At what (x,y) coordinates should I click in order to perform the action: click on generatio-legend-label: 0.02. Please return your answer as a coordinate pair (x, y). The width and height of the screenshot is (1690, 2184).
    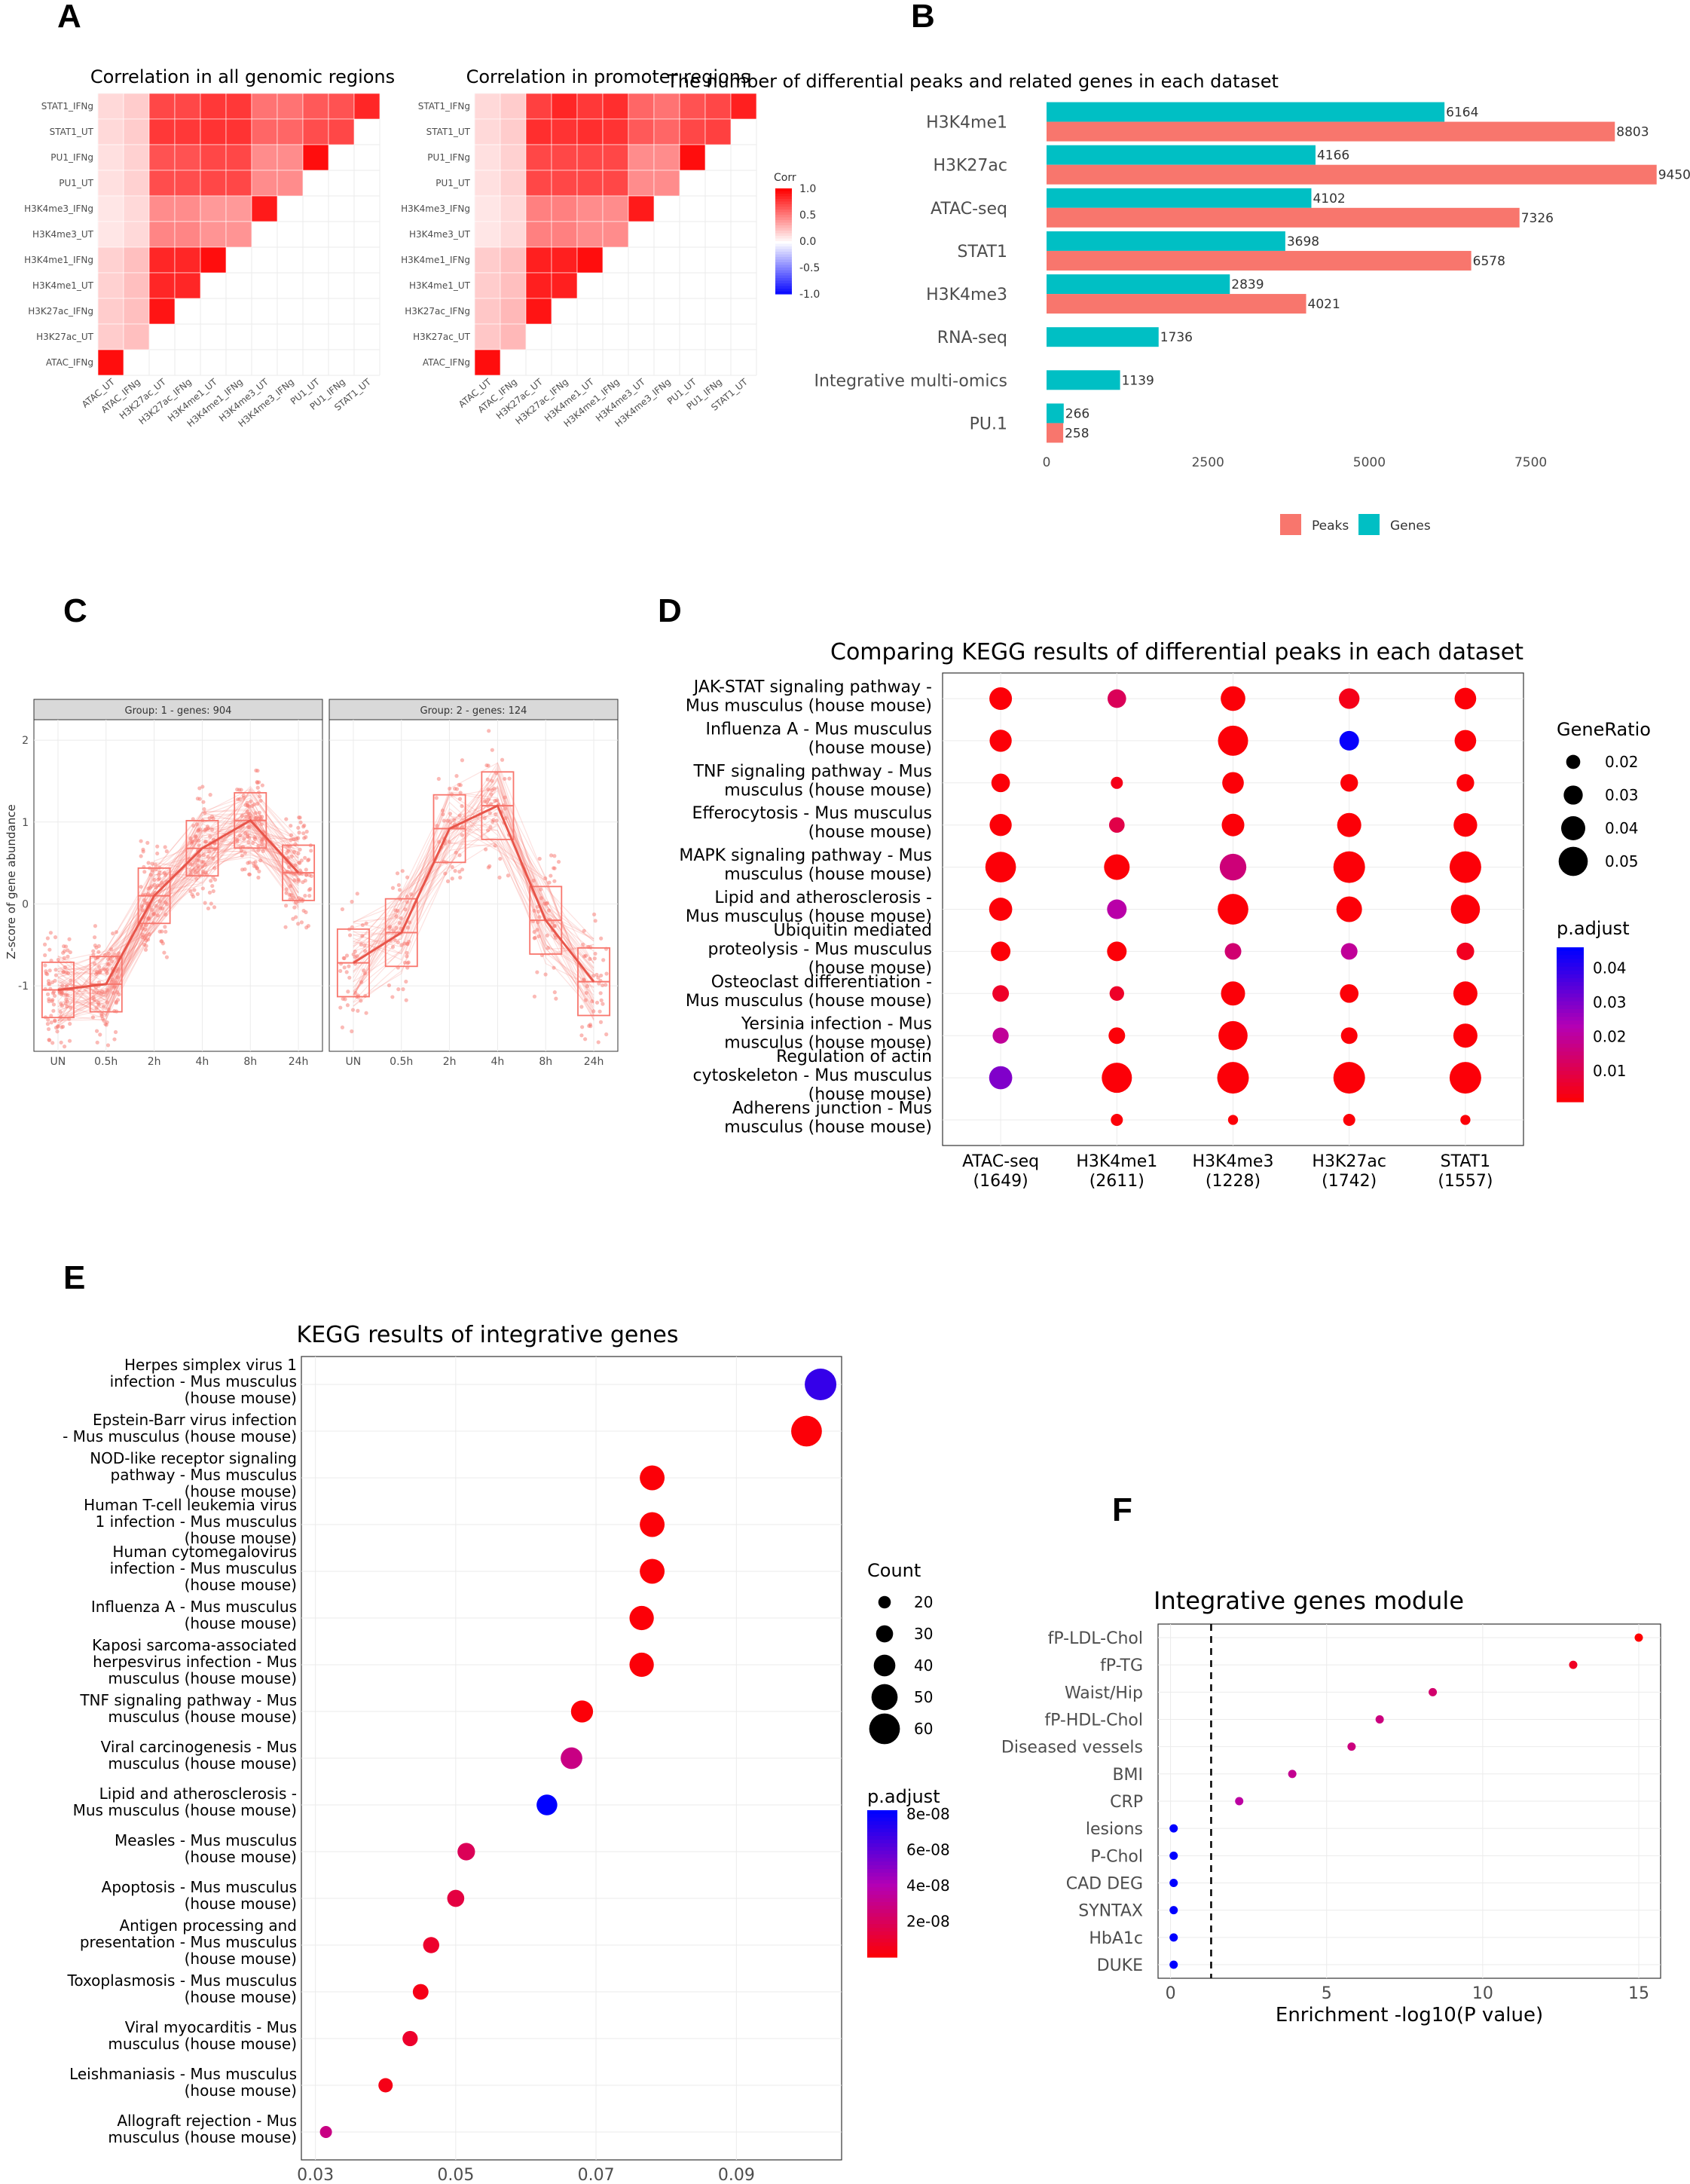
    Looking at the image, I should click on (1622, 762).